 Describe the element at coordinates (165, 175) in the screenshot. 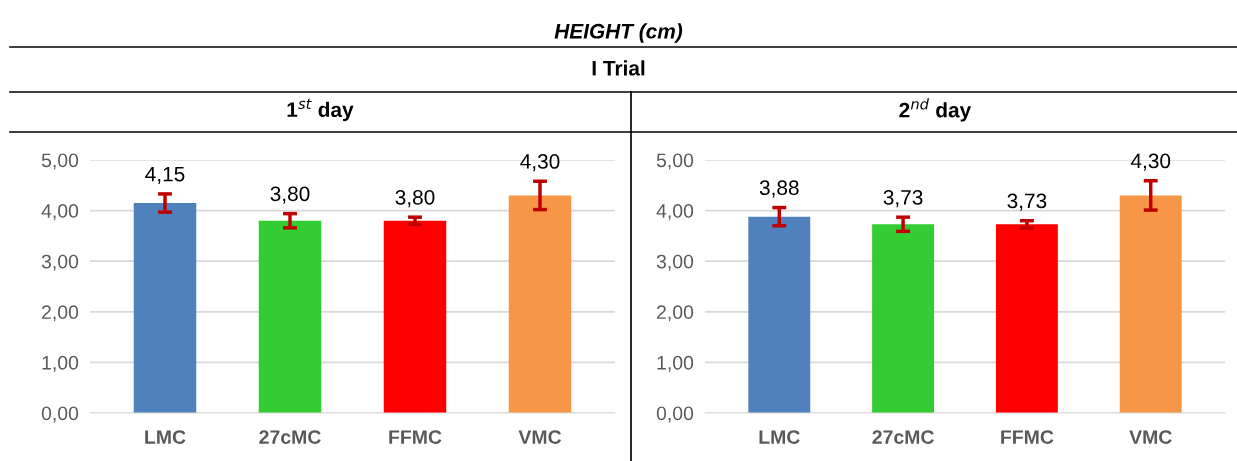

I see `data-label: 4,15` at that location.